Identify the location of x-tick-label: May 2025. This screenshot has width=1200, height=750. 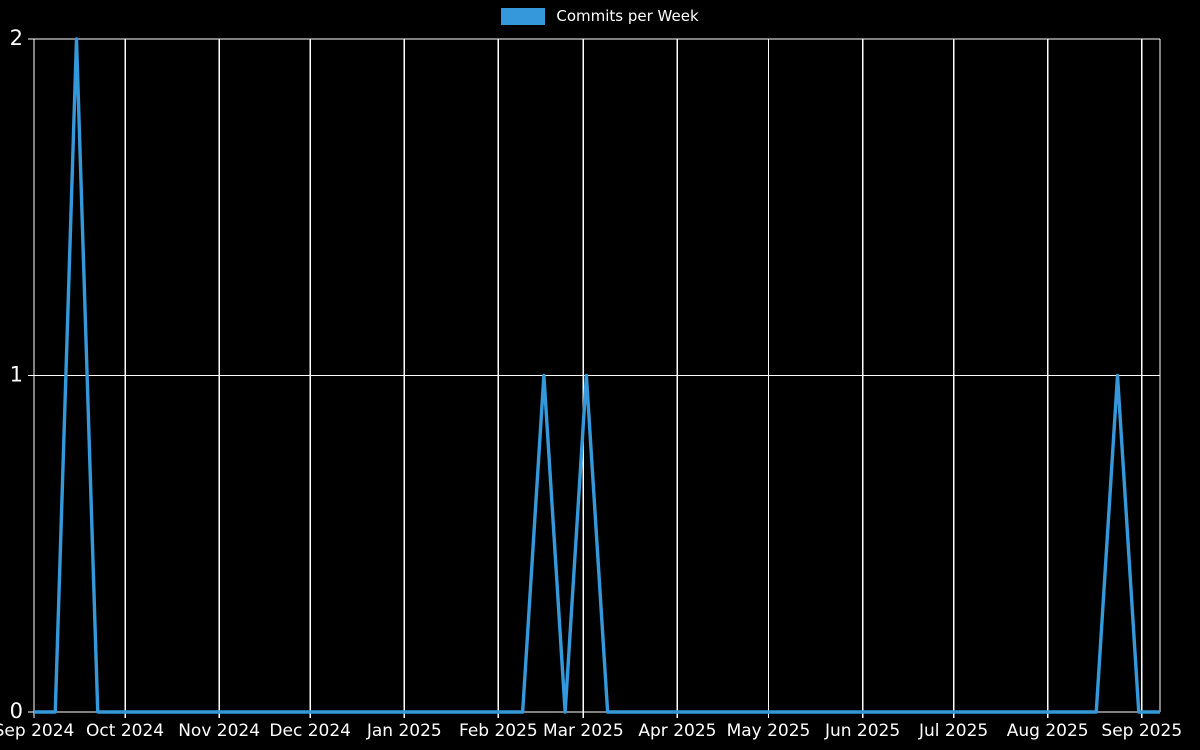
(769, 731).